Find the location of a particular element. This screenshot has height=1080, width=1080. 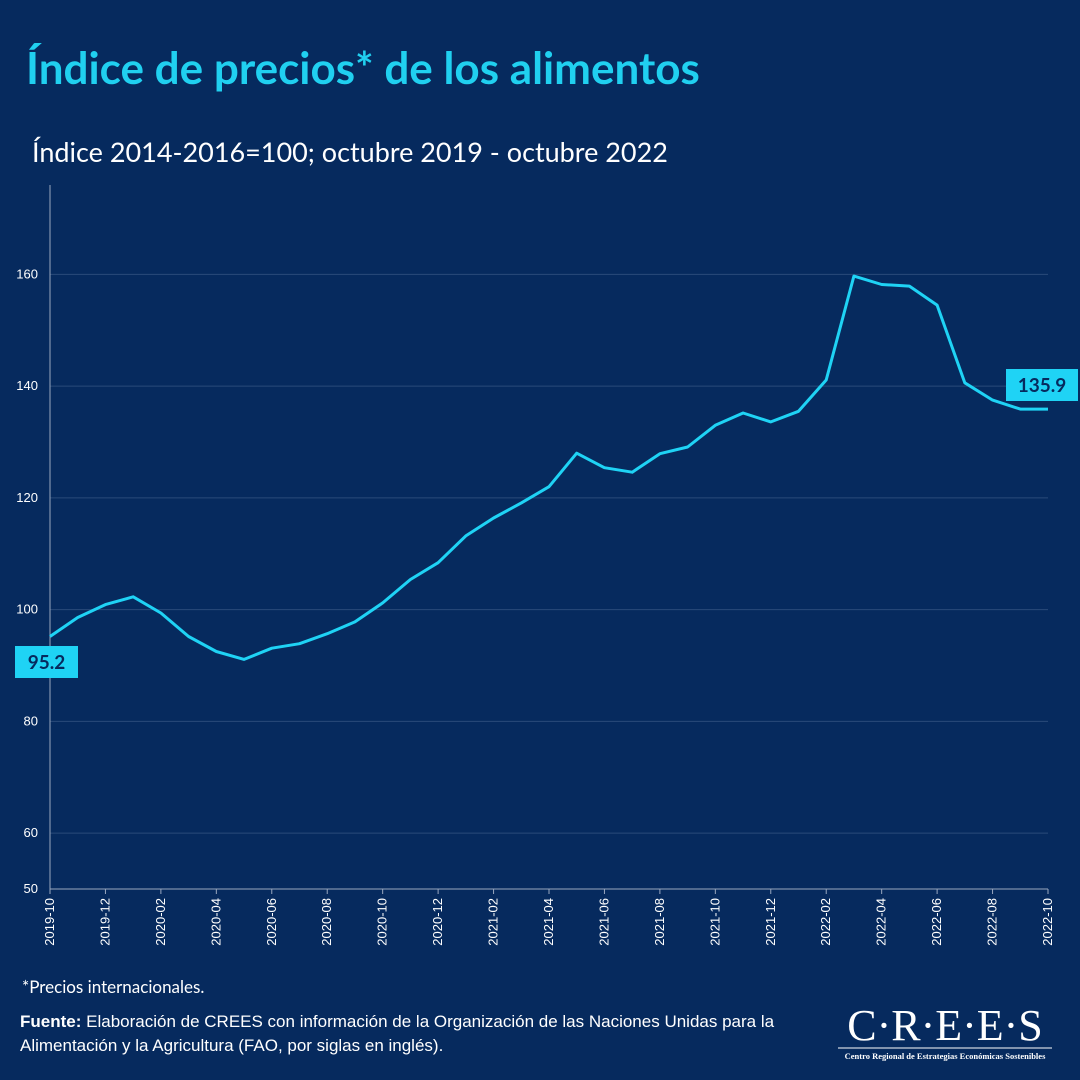

y-tick-label: 50 is located at coordinates (31, 888).